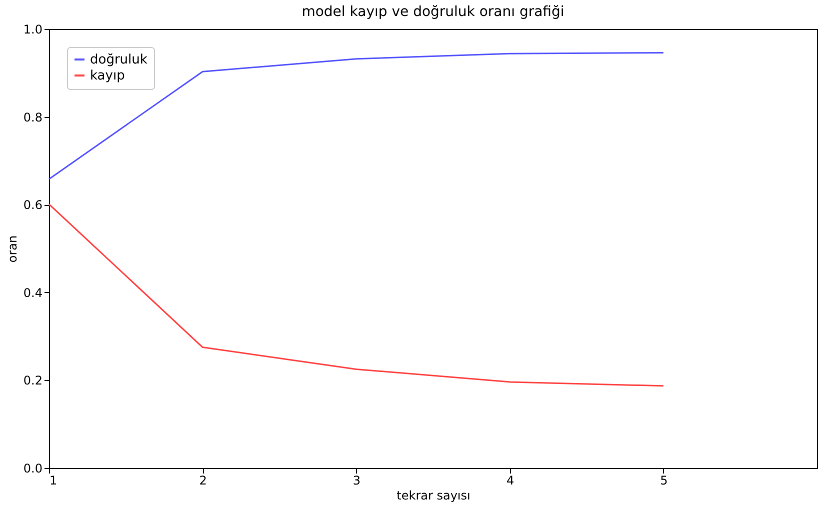 The image size is (822, 506). Describe the element at coordinates (433, 495) in the screenshot. I see `x-axis-title: tekrar sayısı` at that location.